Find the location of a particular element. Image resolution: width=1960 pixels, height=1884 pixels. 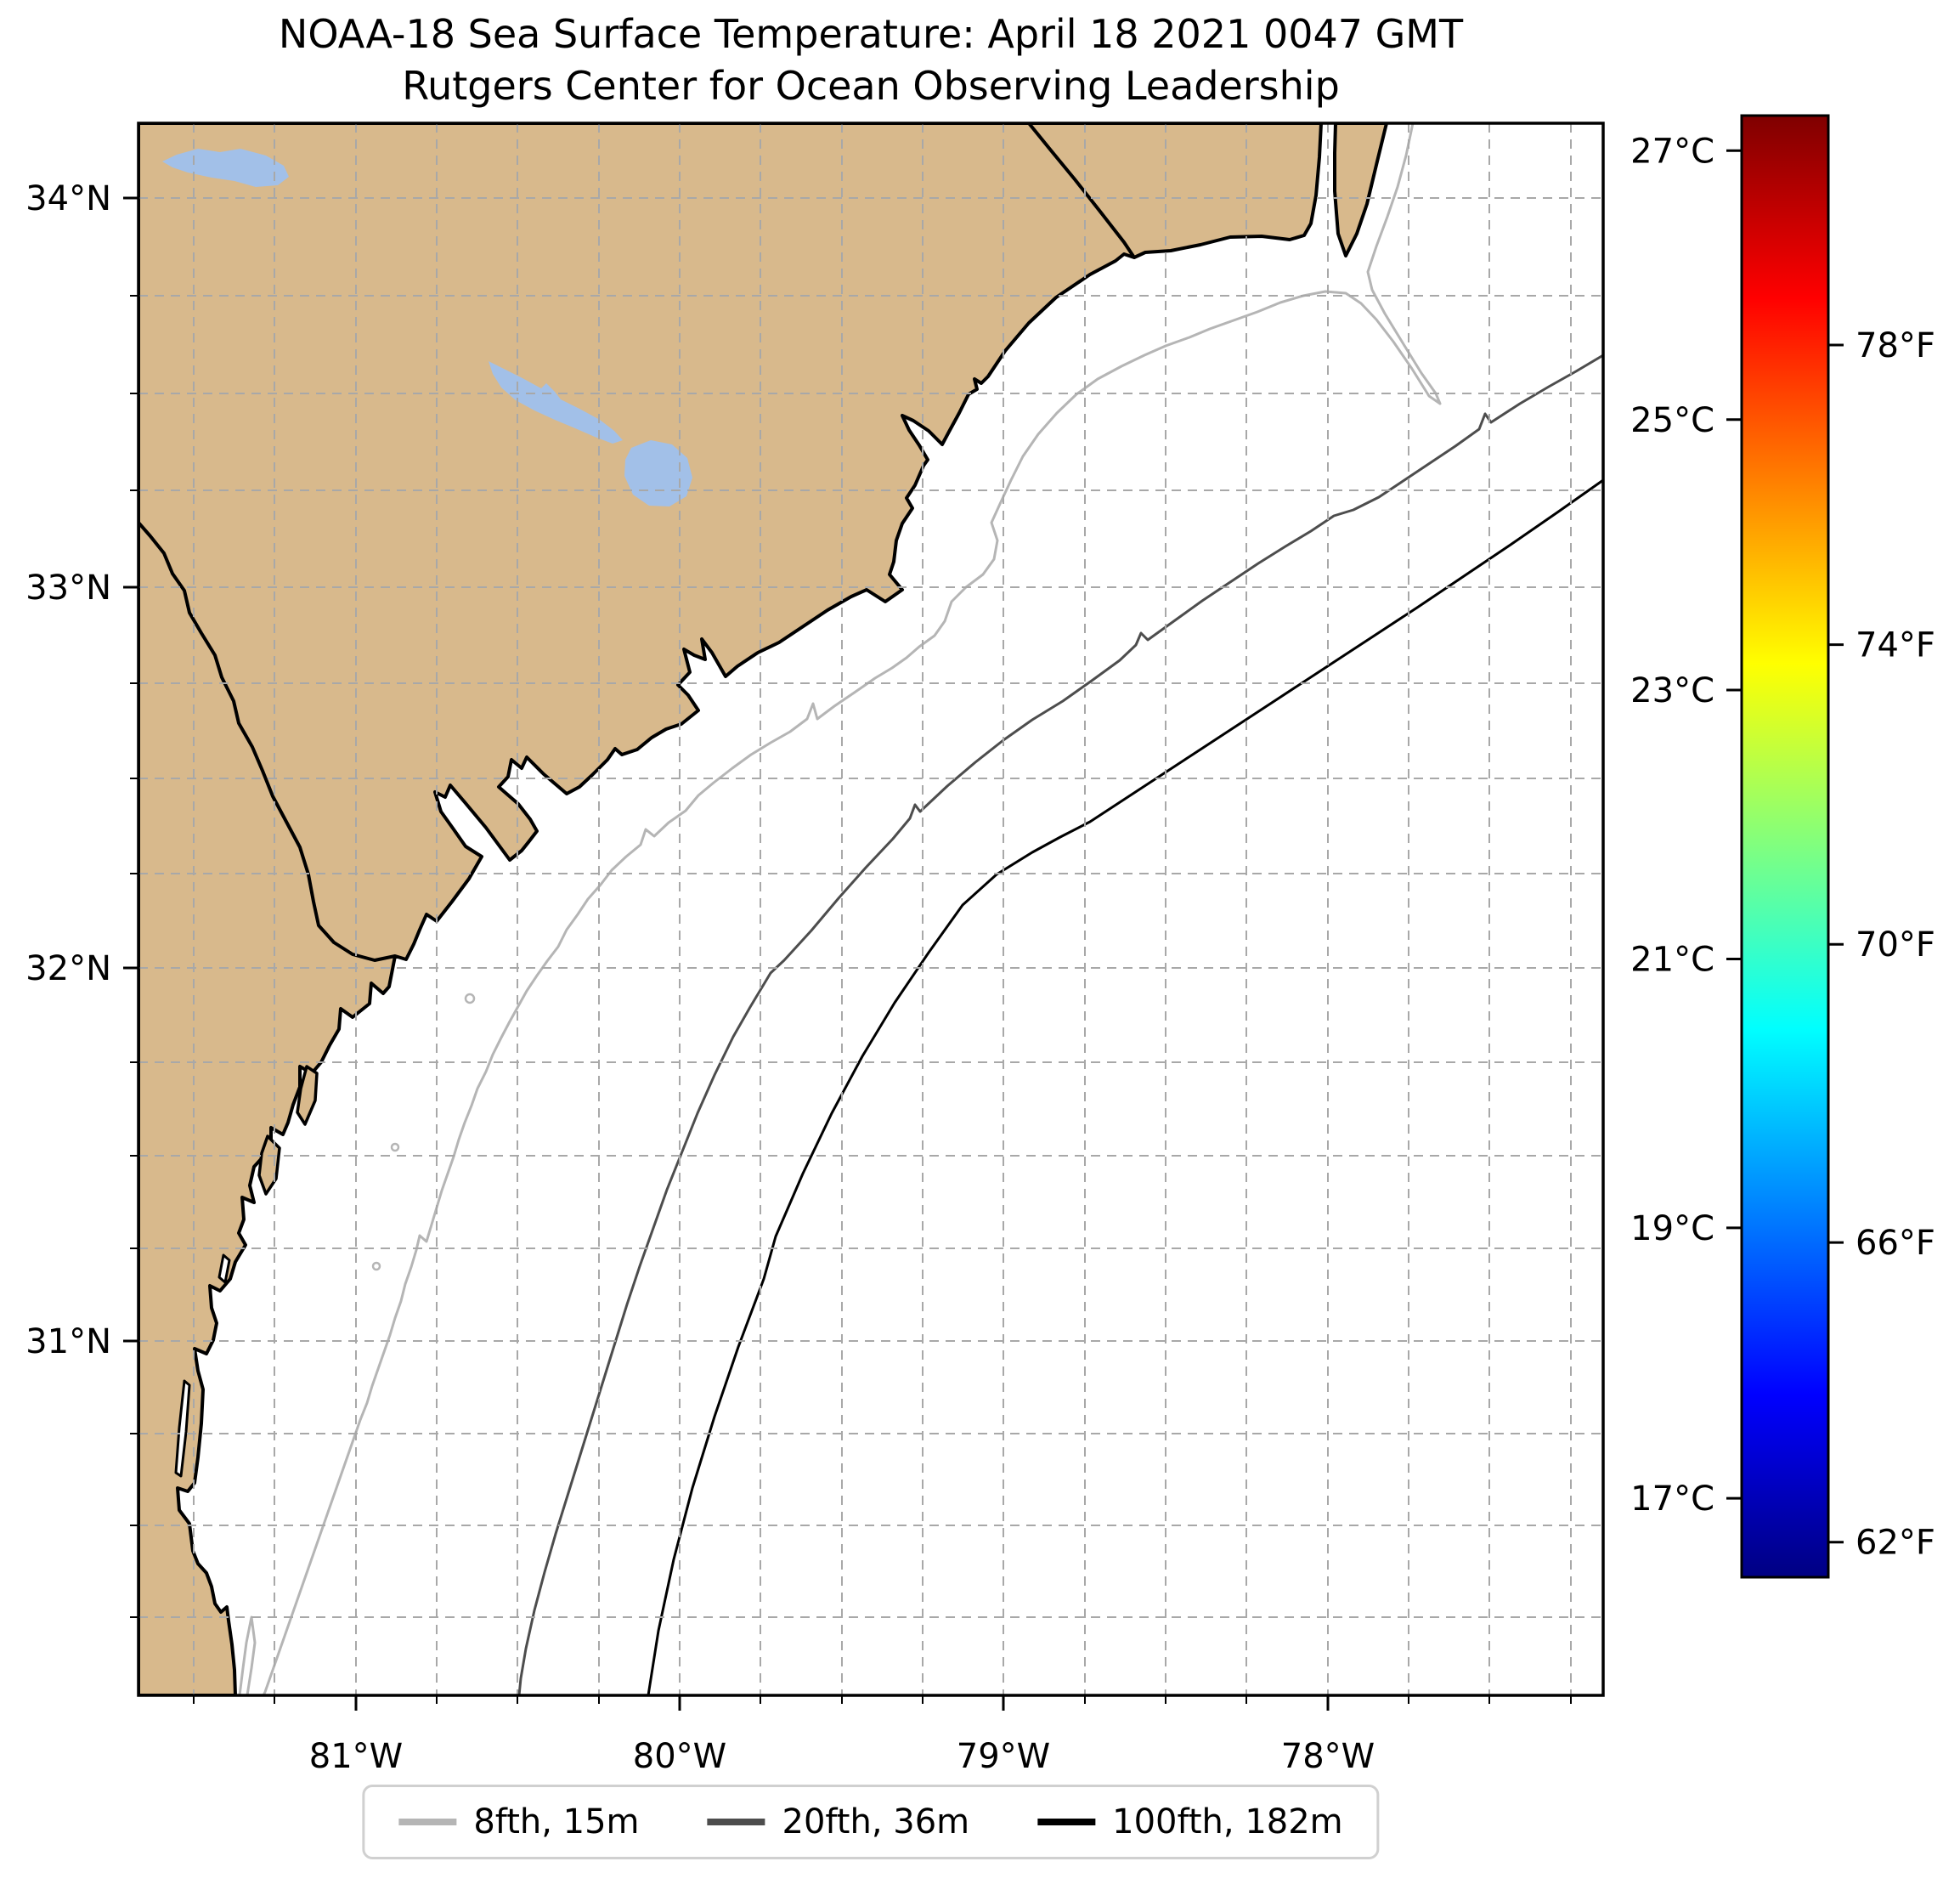

colorbar-label-celsius: 17°C is located at coordinates (1672, 1499).